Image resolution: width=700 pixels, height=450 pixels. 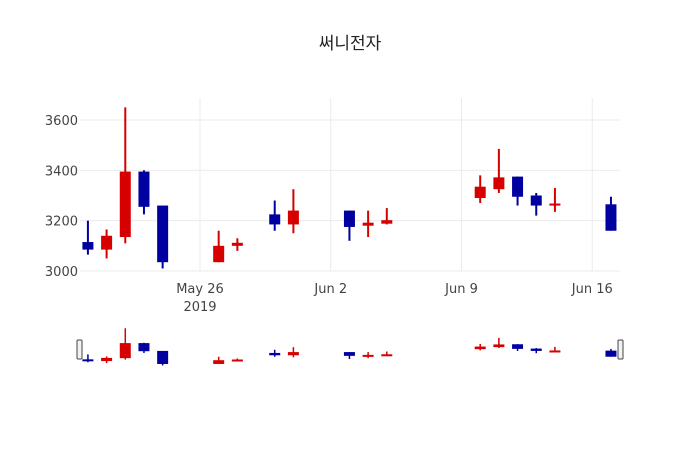 What do you see at coordinates (61, 121) in the screenshot?
I see `y-tick-label: 3600` at bounding box center [61, 121].